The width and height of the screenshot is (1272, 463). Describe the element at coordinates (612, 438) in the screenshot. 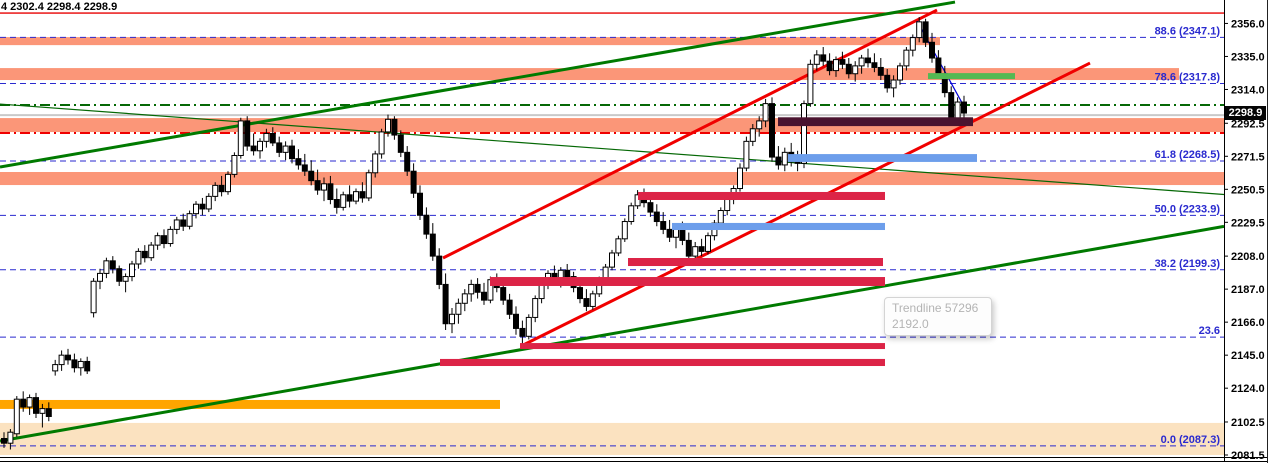

I see `demand-band-bottom` at that location.